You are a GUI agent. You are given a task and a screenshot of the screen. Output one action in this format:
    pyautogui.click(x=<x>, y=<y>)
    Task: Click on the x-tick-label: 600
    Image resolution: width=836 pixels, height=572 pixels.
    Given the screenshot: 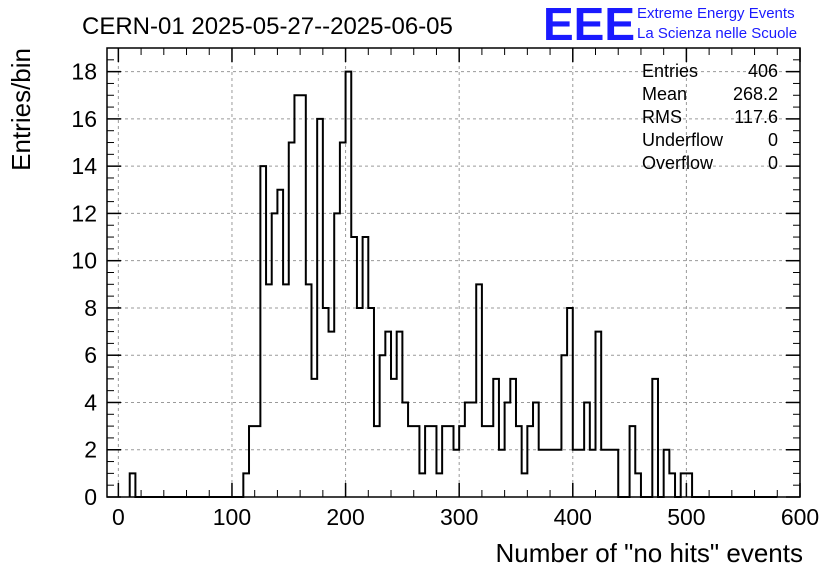 What is the action you would take?
    pyautogui.click(x=800, y=517)
    